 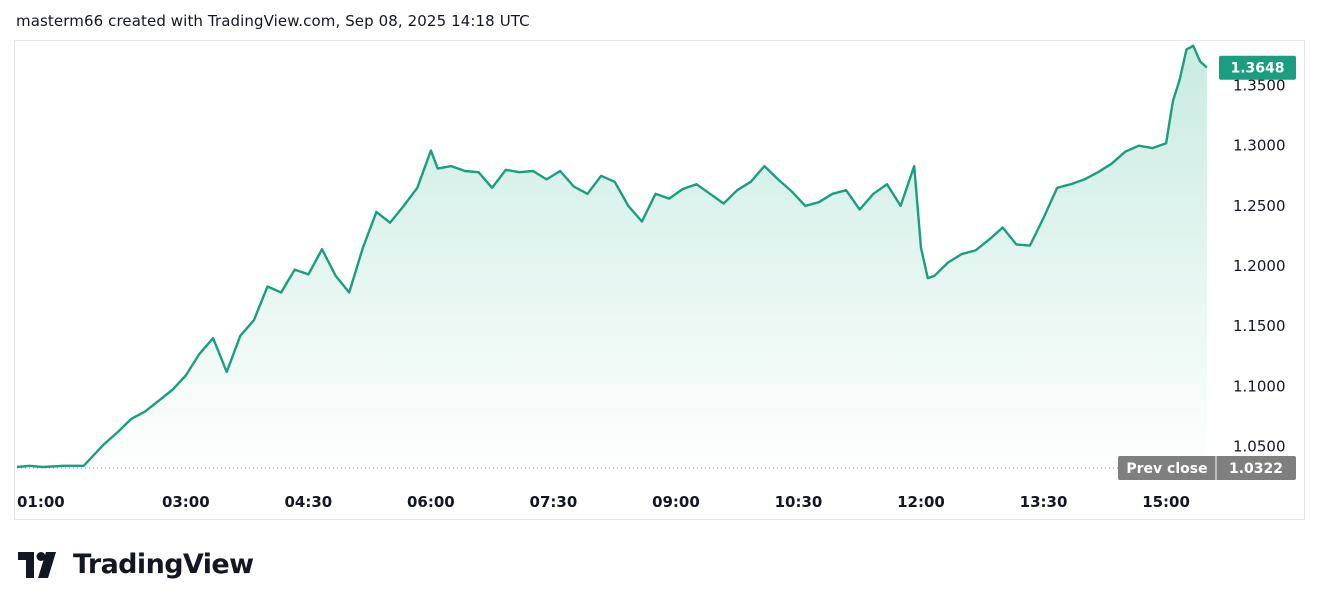 I want to click on prev-close-label: Prev close, so click(x=1166, y=469).